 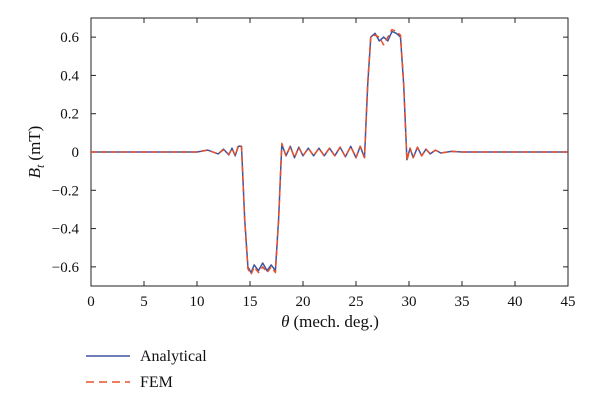 I want to click on x-axis-label-text: (mech. deg.), so click(x=335, y=321).